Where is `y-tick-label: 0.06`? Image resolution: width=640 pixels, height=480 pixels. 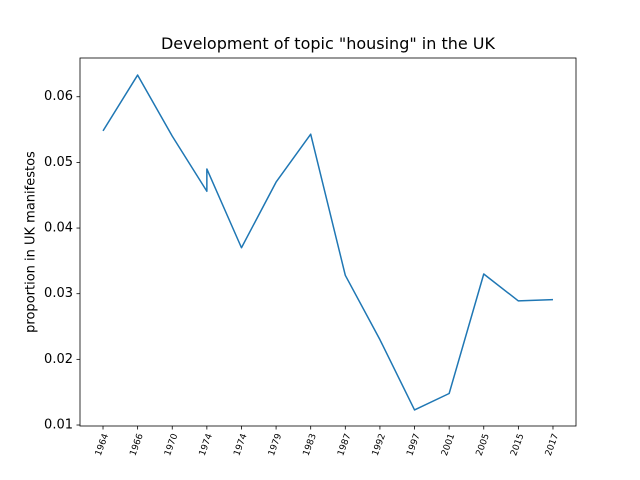
y-tick-label: 0.06 is located at coordinates (58, 96).